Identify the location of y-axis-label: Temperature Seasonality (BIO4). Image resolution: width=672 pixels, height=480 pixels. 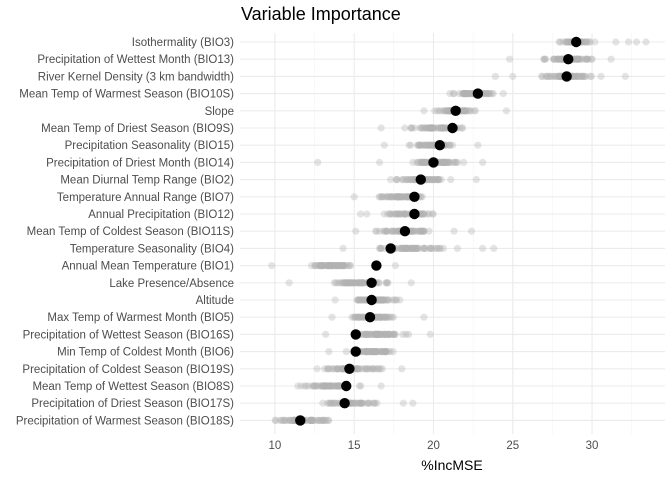
(152, 249).